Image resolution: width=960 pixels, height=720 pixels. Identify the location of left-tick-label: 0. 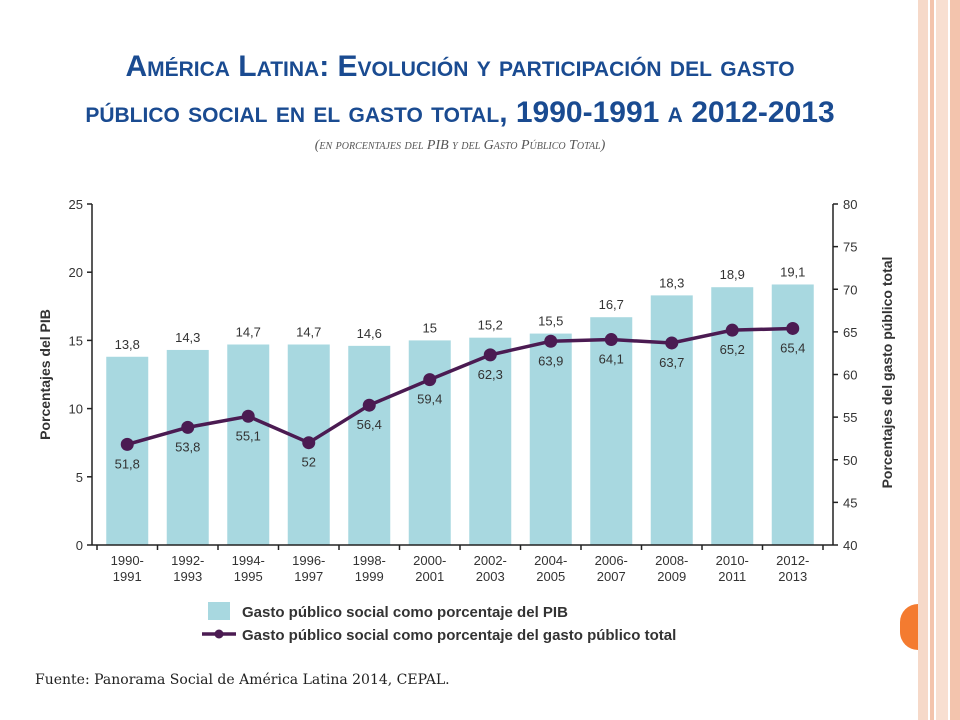
(79, 545).